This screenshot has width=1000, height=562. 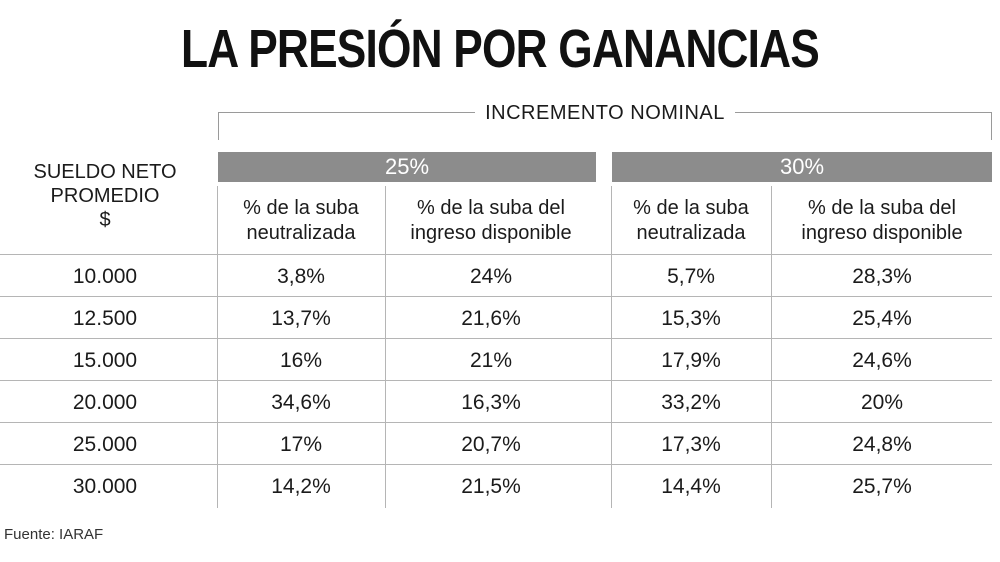 I want to click on chart-title: LA PRESIÓN POR GANANCIAS, so click(x=500, y=49).